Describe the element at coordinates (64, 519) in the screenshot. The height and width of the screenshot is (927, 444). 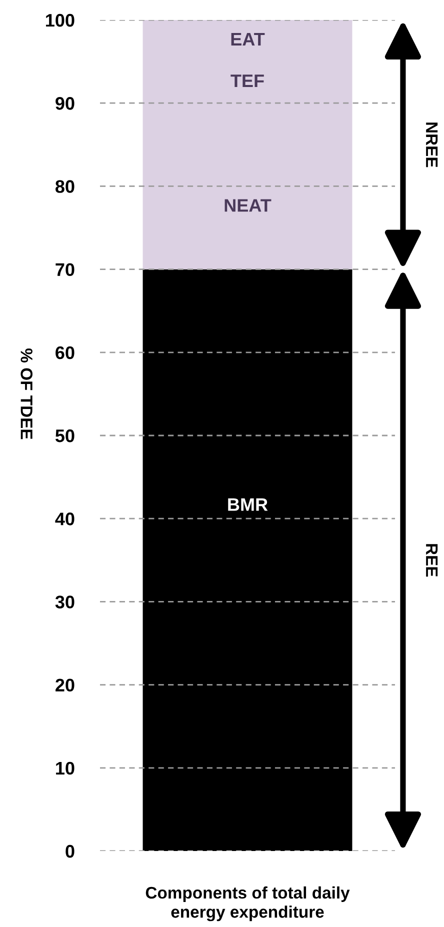
I see `y-tick-label: 40` at that location.